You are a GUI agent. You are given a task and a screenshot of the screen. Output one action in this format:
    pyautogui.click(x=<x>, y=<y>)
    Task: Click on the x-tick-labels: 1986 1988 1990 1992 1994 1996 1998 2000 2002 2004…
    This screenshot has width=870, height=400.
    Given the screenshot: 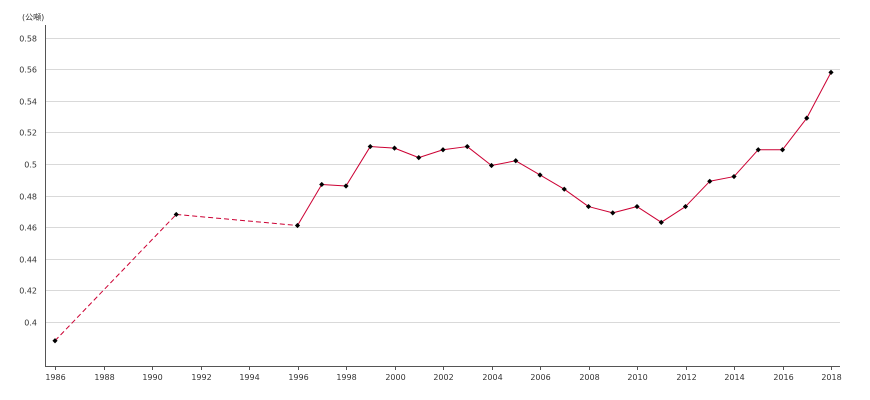 What is the action you would take?
    pyautogui.click(x=443, y=377)
    